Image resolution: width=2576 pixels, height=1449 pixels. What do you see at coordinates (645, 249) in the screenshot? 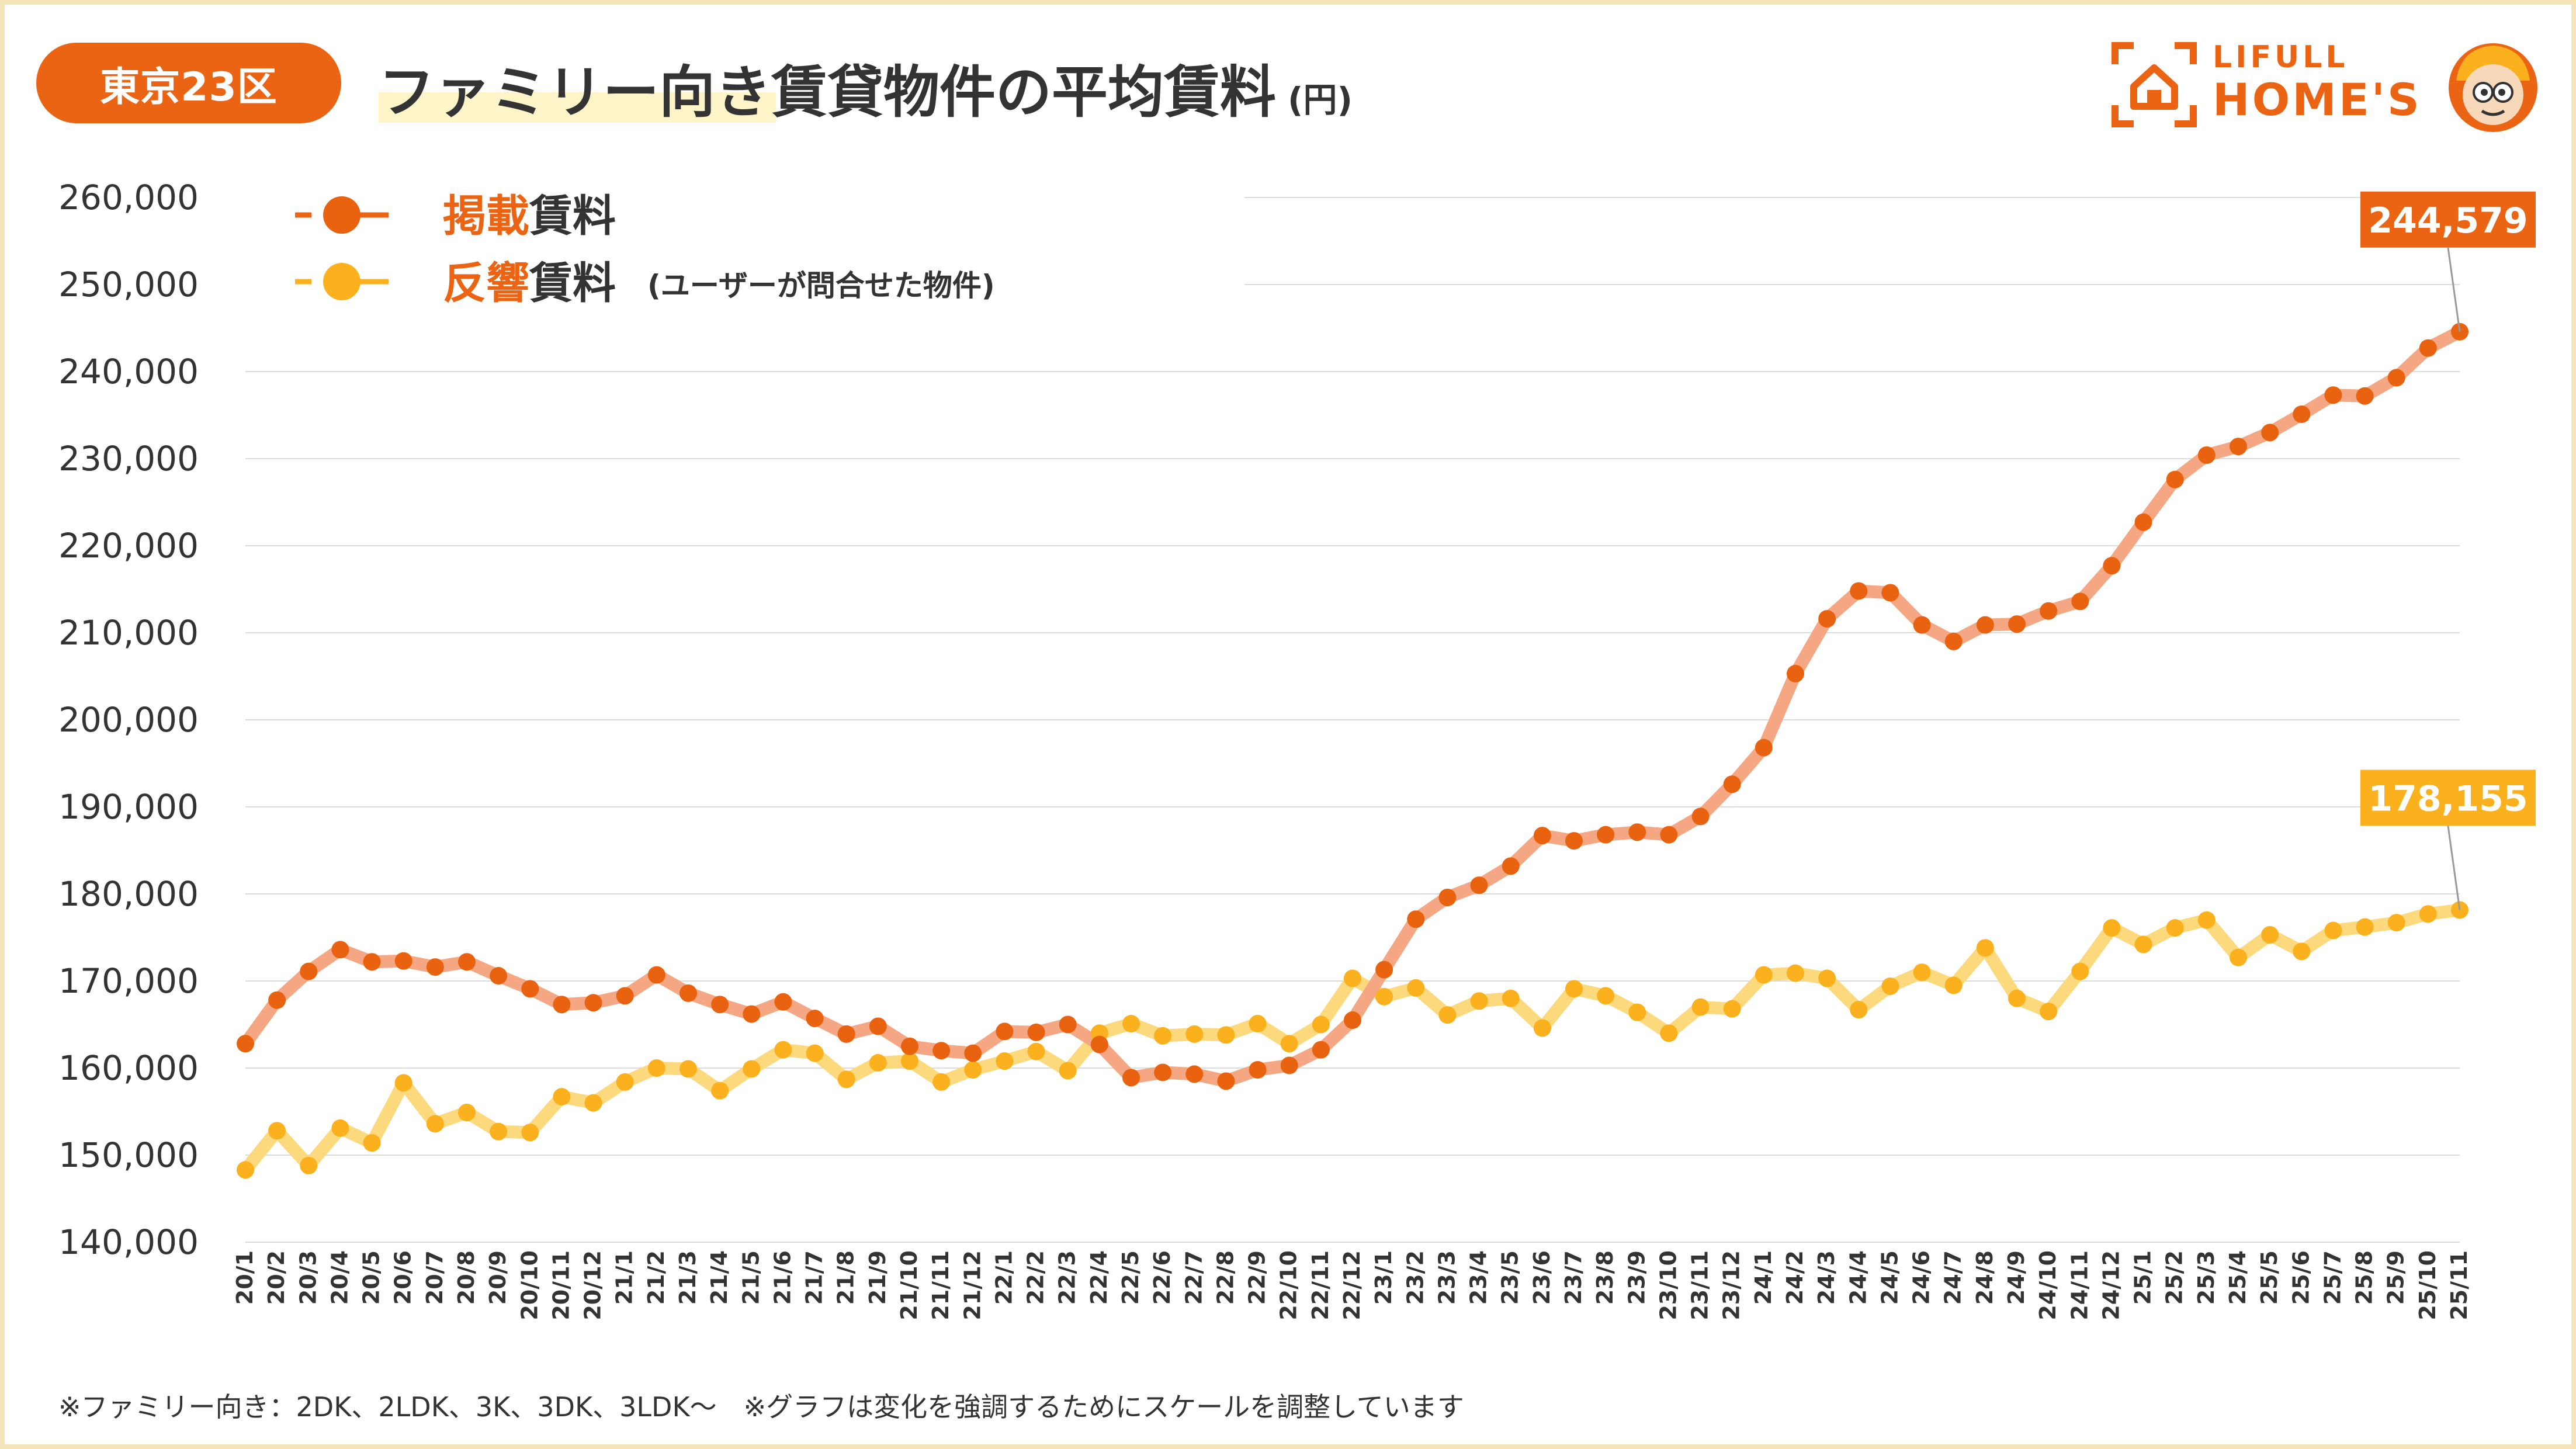
I see `legend: 掲載賃料 反響賃料 (ユーザーが問合せた物件)` at bounding box center [645, 249].